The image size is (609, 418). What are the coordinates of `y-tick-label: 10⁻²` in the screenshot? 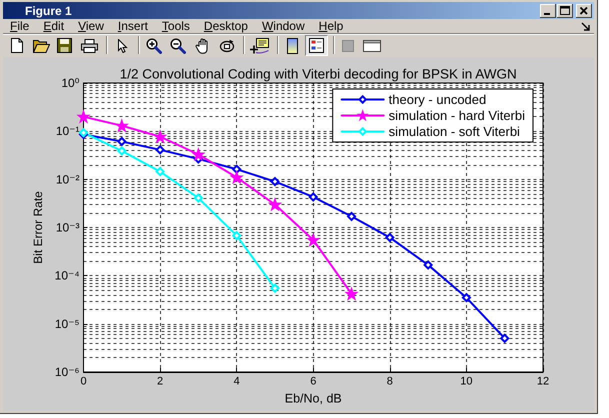 It's located at (68, 179).